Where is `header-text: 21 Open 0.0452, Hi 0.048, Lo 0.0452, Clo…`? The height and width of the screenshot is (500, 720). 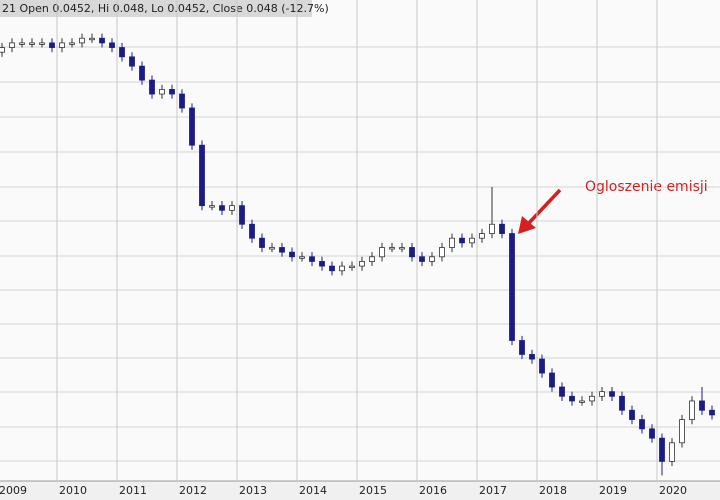 header-text: 21 Open 0.0452, Hi 0.048, Lo 0.0452, Clo… is located at coordinates (165, 8).